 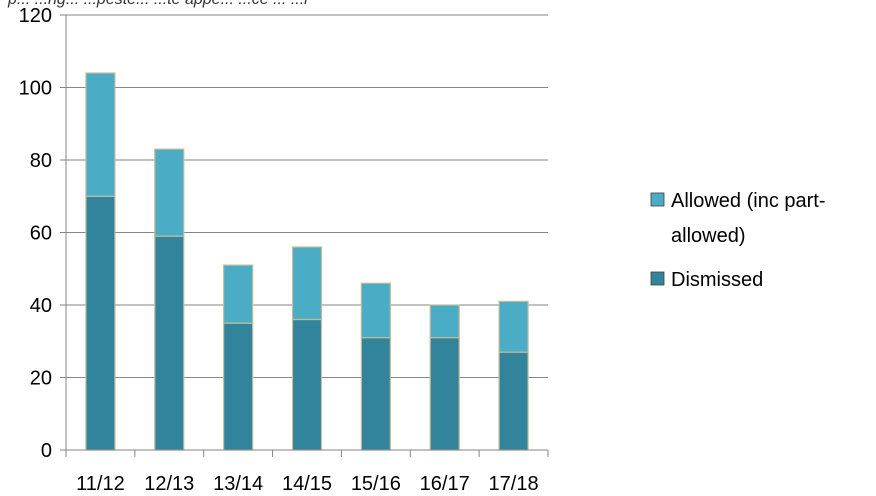 I want to click on x-tick-labels: 11/12 12/13 13/14 14/15 15/16 16/17 17/18, so click(x=307, y=484).